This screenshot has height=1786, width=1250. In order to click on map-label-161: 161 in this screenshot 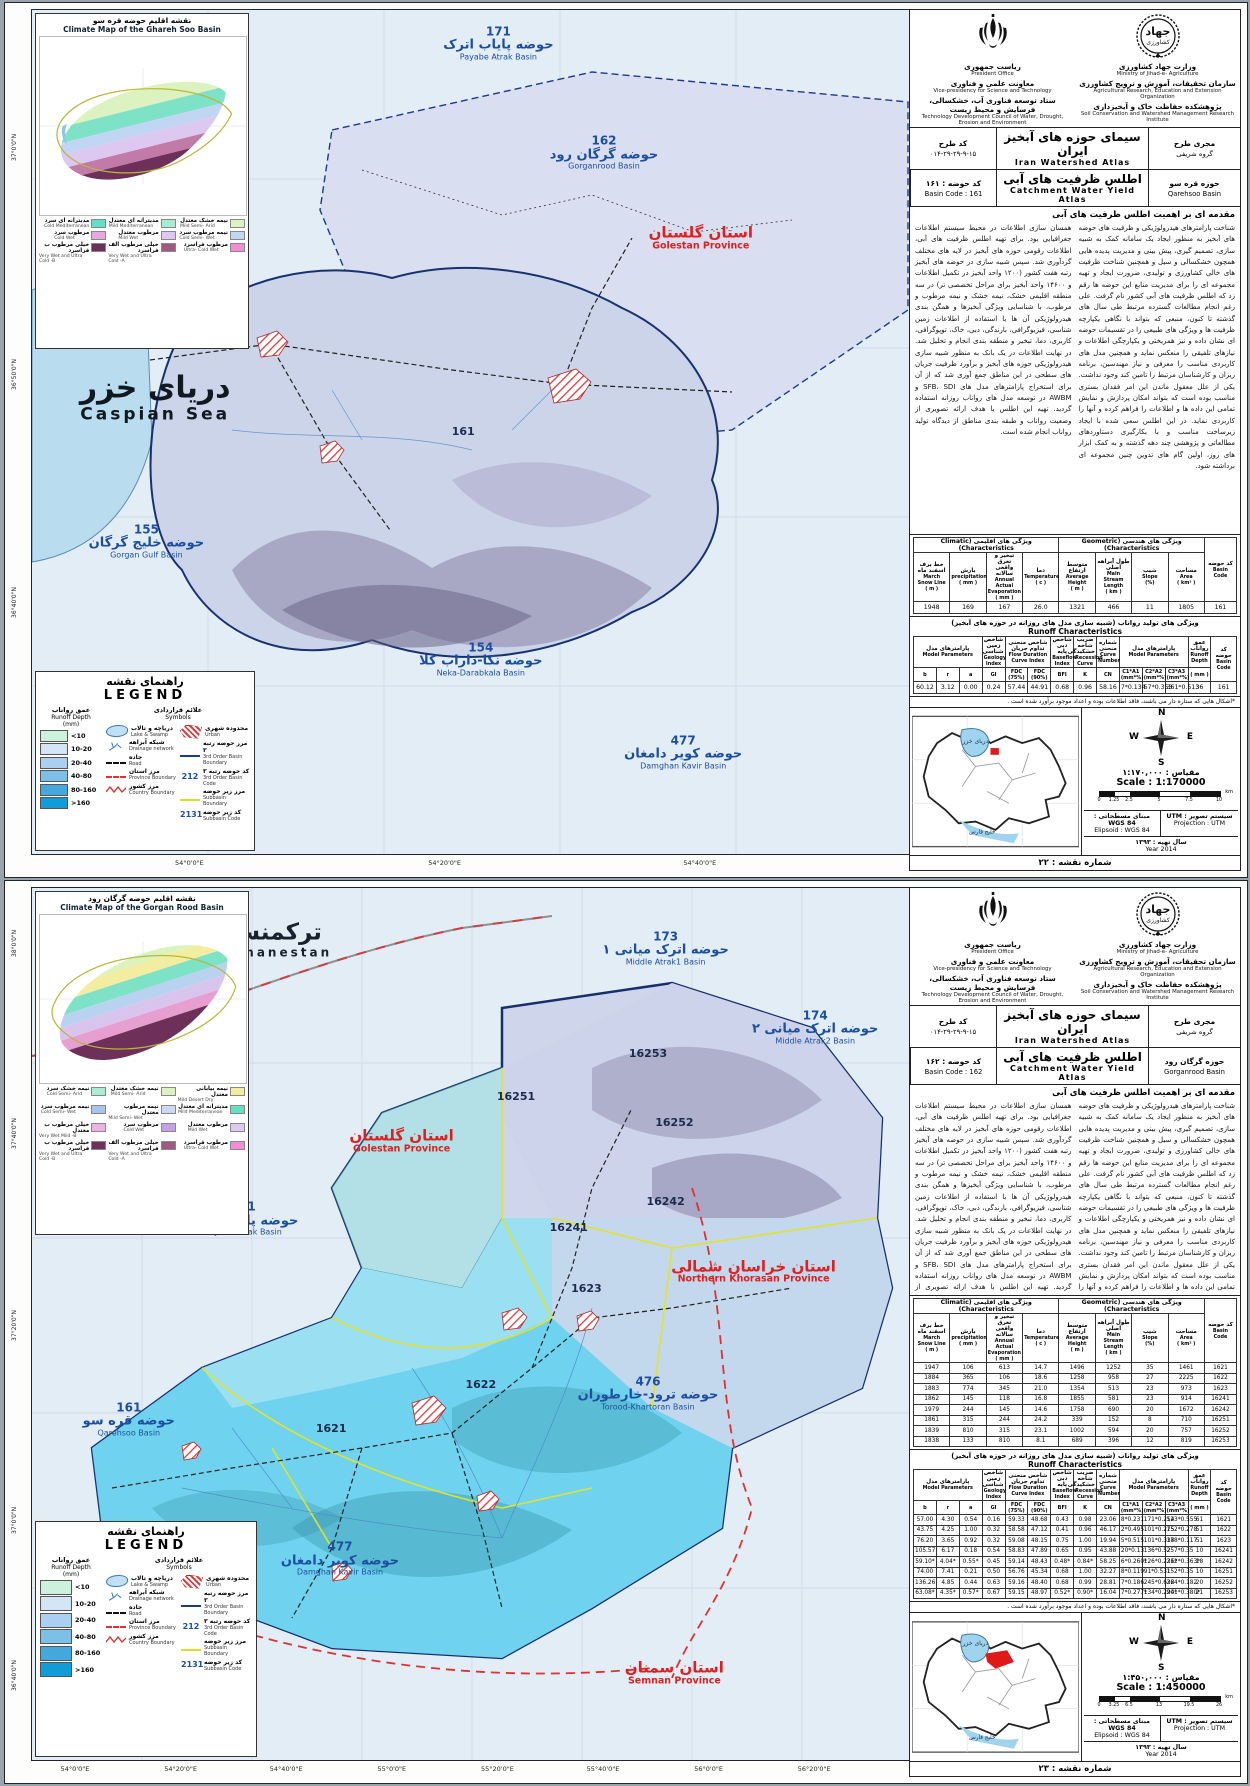, I will do `click(463, 431)`.